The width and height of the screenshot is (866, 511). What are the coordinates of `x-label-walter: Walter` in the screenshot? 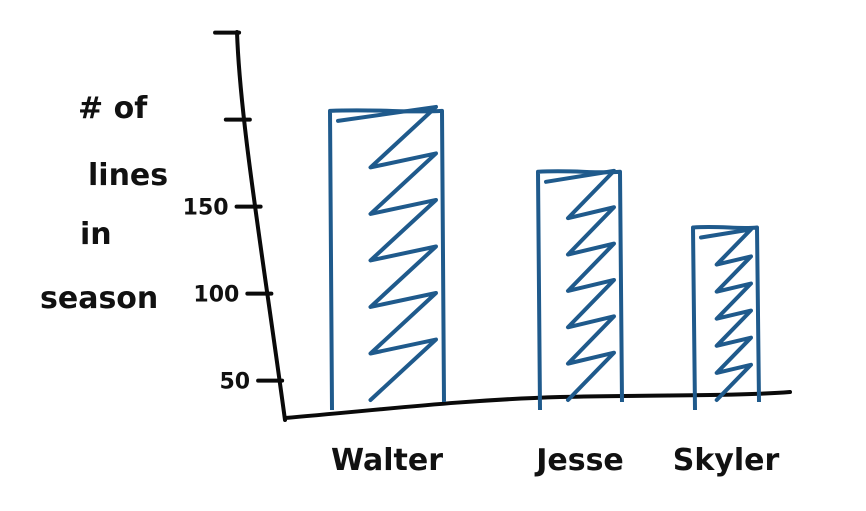 It's located at (387, 460).